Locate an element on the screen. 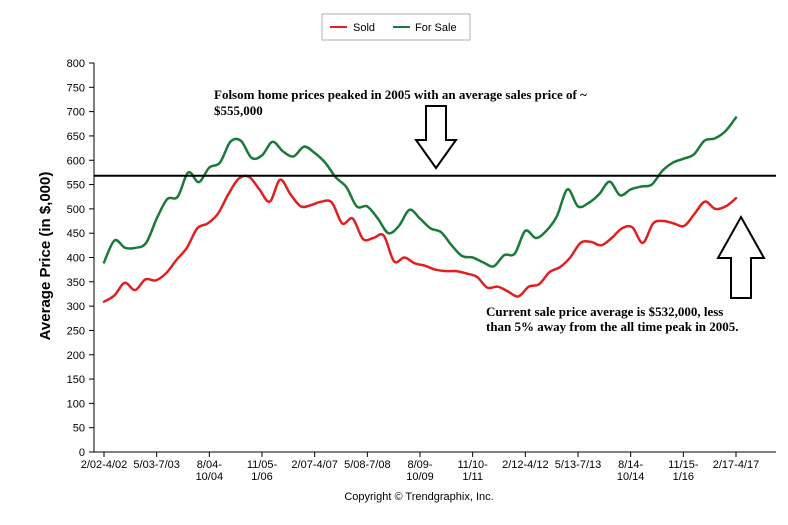  x-tick-label: 5/03-7/03 is located at coordinates (156, 465).